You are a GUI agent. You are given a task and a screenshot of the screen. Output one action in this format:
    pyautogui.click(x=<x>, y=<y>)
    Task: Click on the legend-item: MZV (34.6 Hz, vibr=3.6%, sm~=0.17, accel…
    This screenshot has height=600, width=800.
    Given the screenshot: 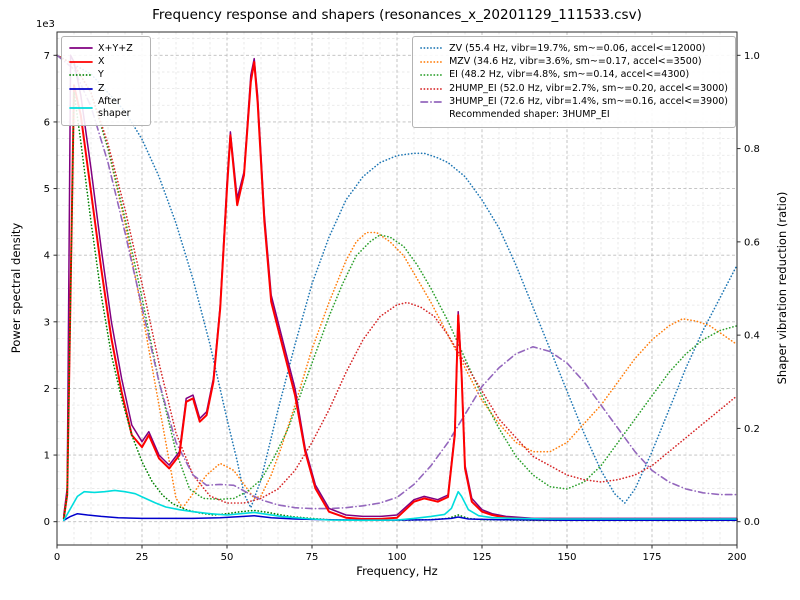 What is the action you would take?
    pyautogui.click(x=574, y=62)
    